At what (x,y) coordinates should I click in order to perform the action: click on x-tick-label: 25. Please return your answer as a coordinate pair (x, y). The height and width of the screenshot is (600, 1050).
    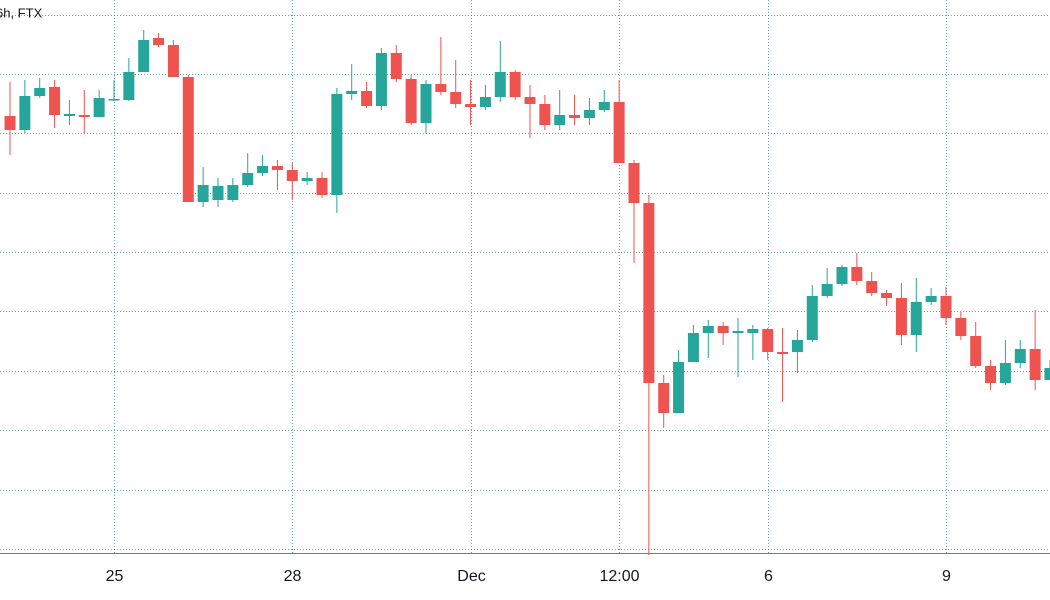
    Looking at the image, I should click on (115, 576).